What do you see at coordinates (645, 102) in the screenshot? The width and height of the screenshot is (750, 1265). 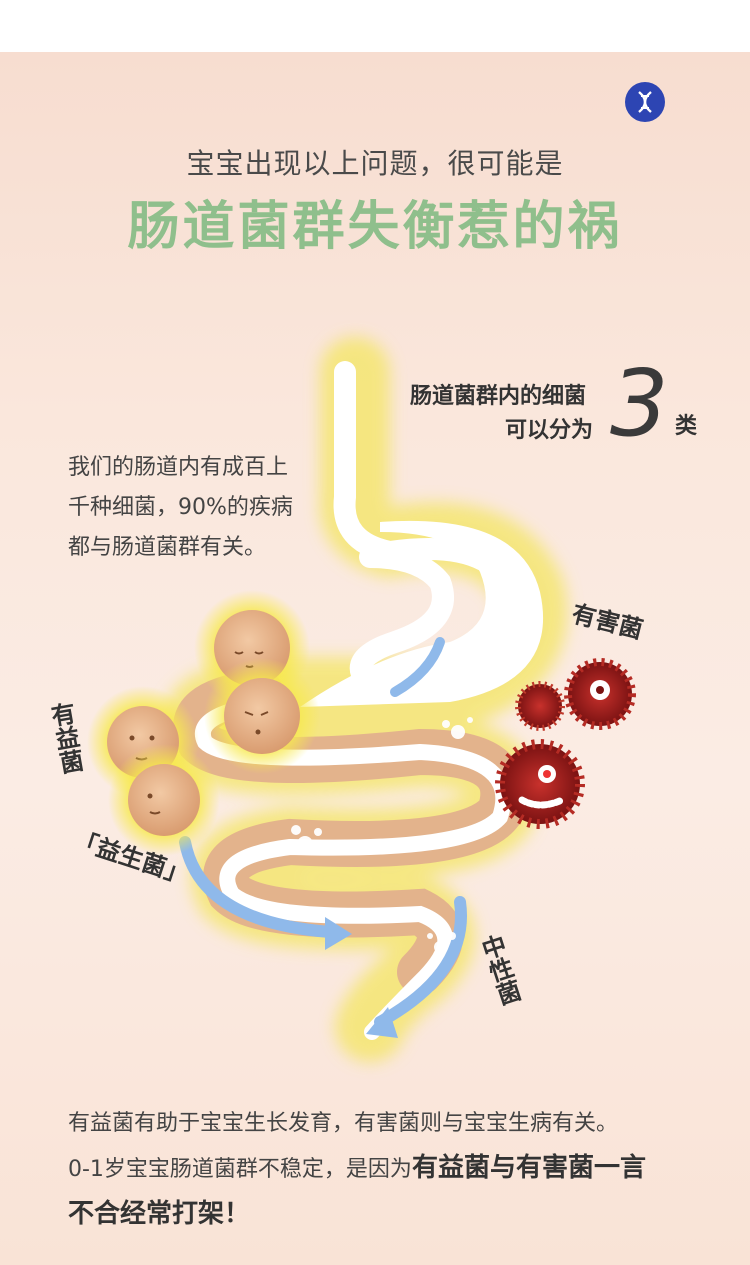 I see `dna-icon` at bounding box center [645, 102].